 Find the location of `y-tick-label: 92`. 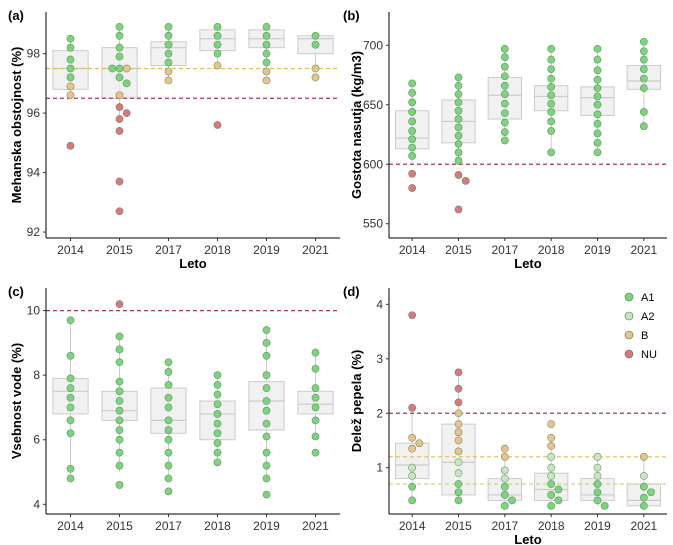

y-tick-label: 92 is located at coordinates (34, 232).